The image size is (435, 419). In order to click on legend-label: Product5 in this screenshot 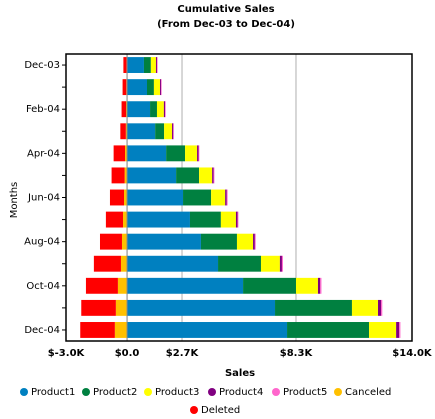, I will do `click(305, 392)`.